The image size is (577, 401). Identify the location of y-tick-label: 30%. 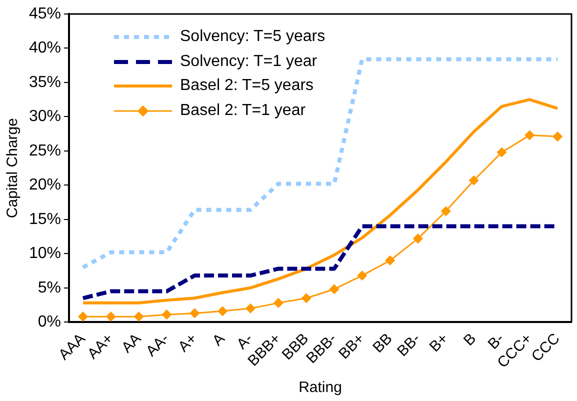
(45, 117).